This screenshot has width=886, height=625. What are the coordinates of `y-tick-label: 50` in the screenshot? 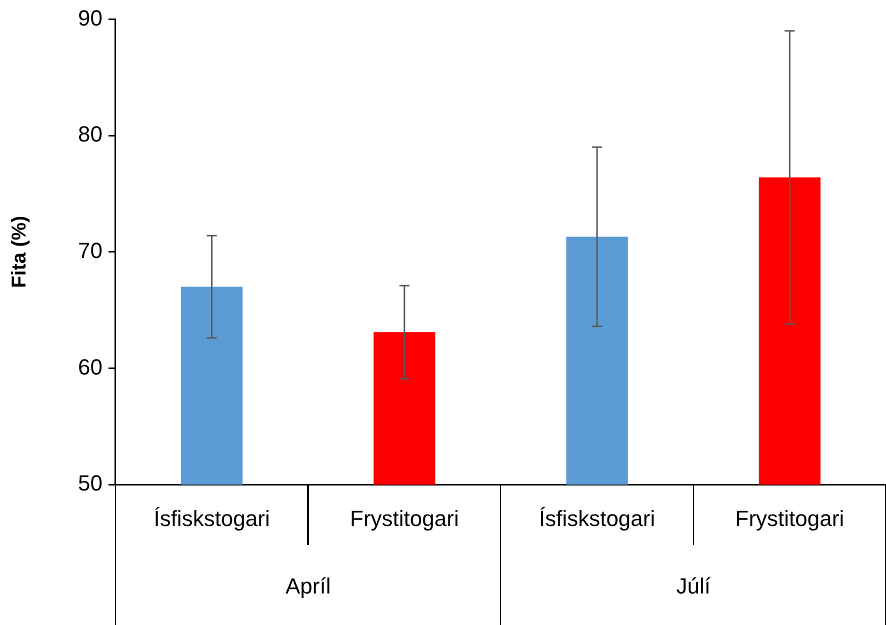 It's located at (90, 483).